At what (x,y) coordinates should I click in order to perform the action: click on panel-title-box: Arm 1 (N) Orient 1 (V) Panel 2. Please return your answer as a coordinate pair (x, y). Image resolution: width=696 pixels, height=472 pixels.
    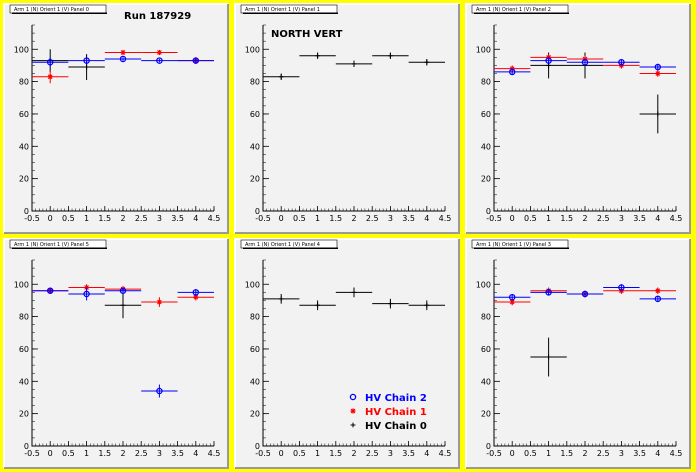
    Looking at the image, I should click on (520, 9).